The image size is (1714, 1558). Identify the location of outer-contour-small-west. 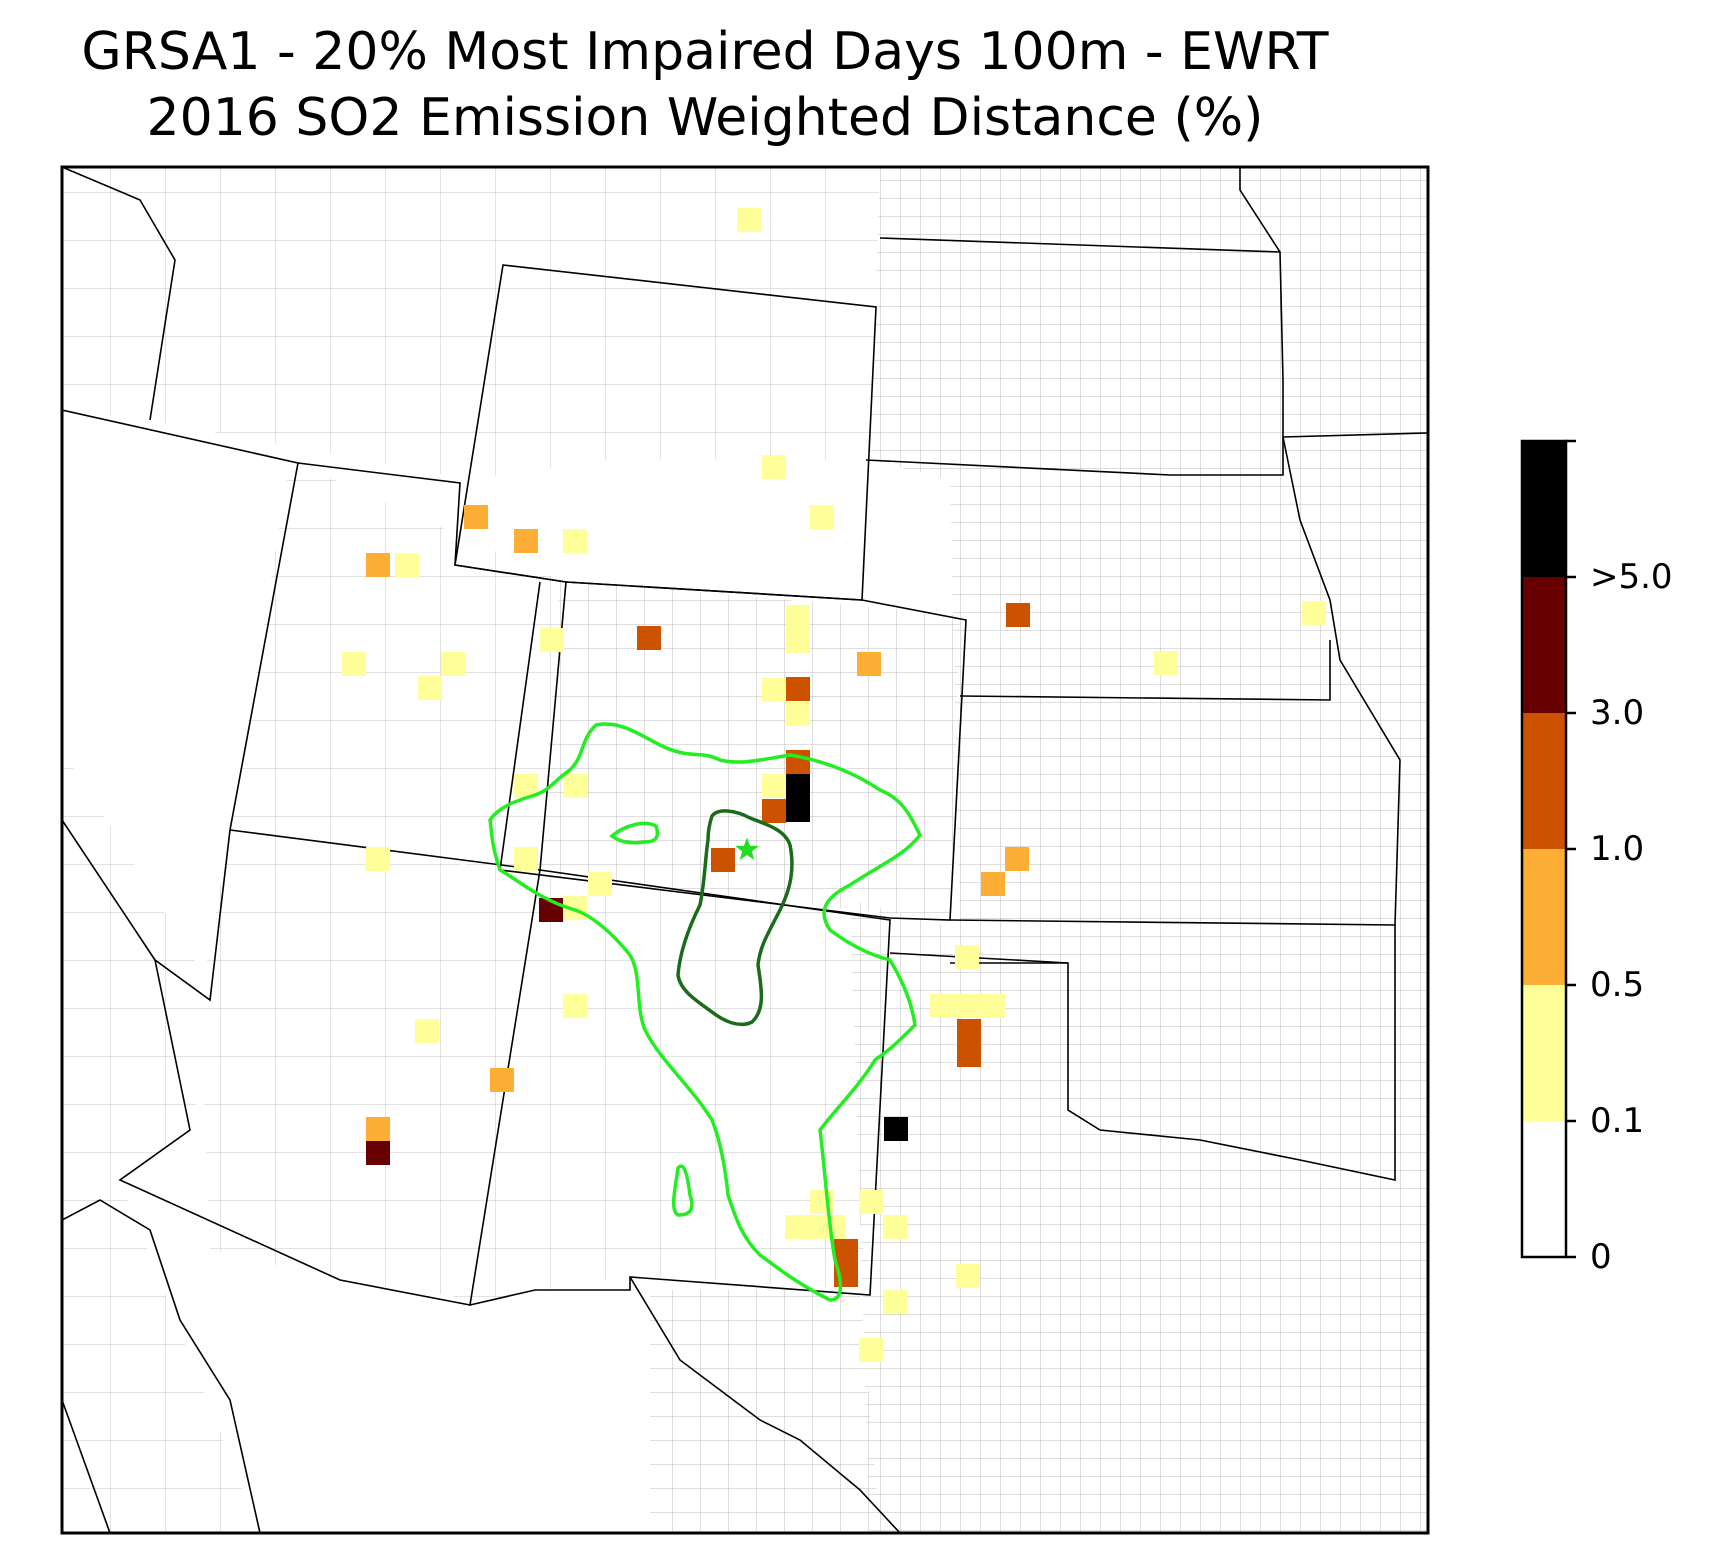
(634, 833).